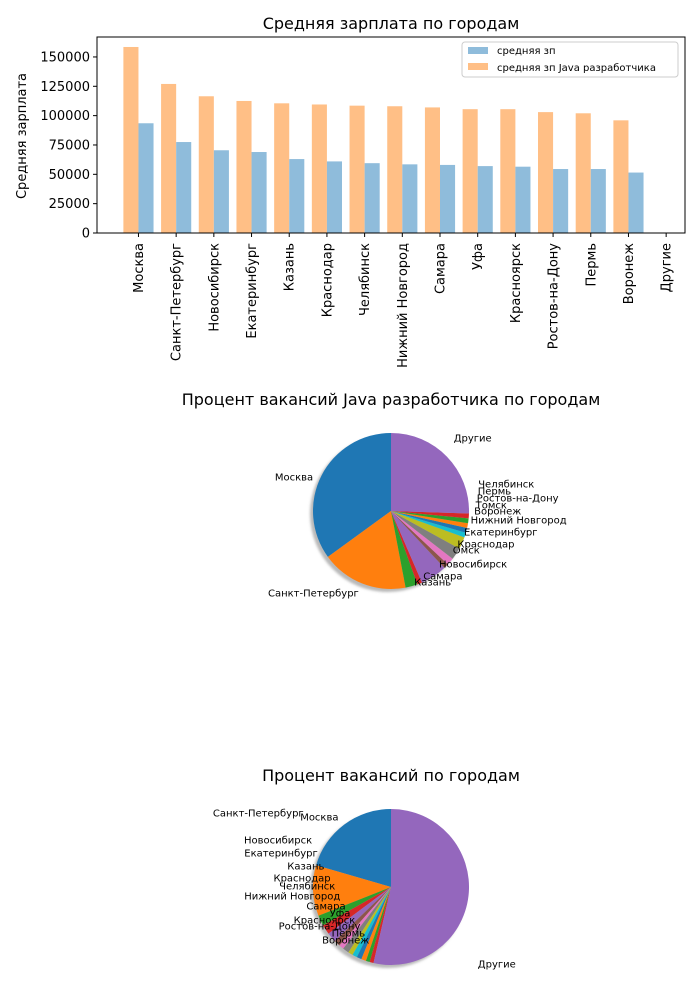 The height and width of the screenshot is (1000, 700). I want to click on bar-chart-y-axis: 0 25000 50000 75000 100000 125000 150000, so click(68, 146).